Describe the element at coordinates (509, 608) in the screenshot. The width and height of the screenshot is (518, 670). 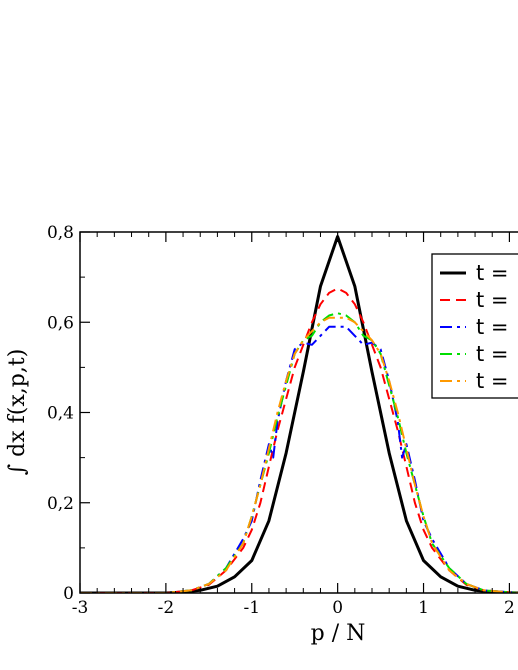
I see `x-tick-label: 2` at that location.